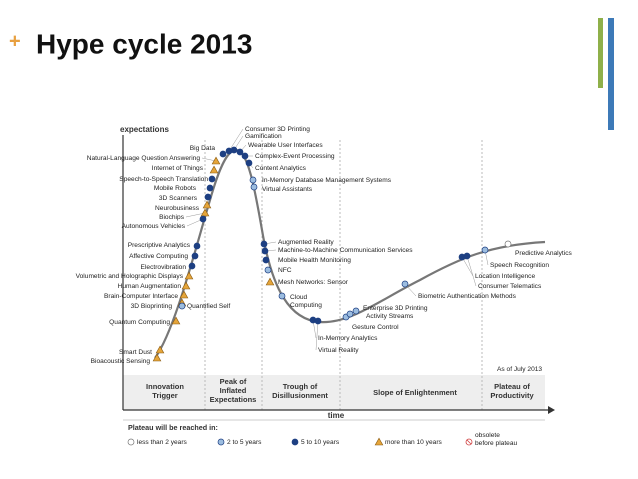 This screenshot has height=479, width=638. I want to click on technology-label: Autonomous Vehicles, so click(154, 226).